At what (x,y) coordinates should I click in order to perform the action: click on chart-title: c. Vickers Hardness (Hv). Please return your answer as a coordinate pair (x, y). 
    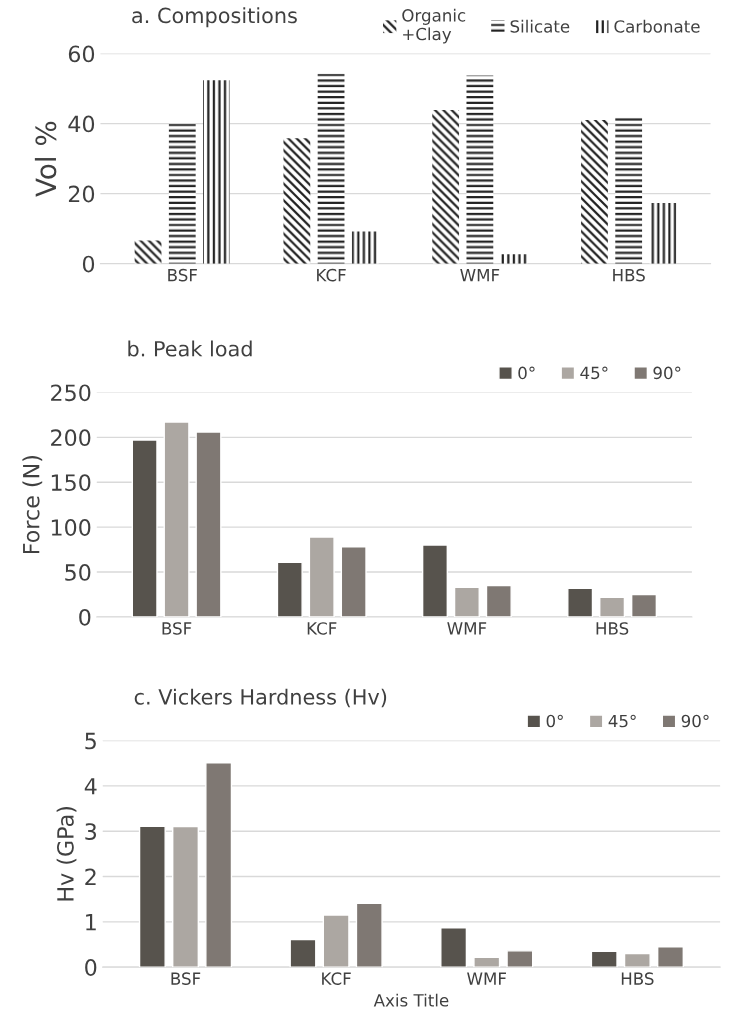
    Looking at the image, I should click on (260, 698).